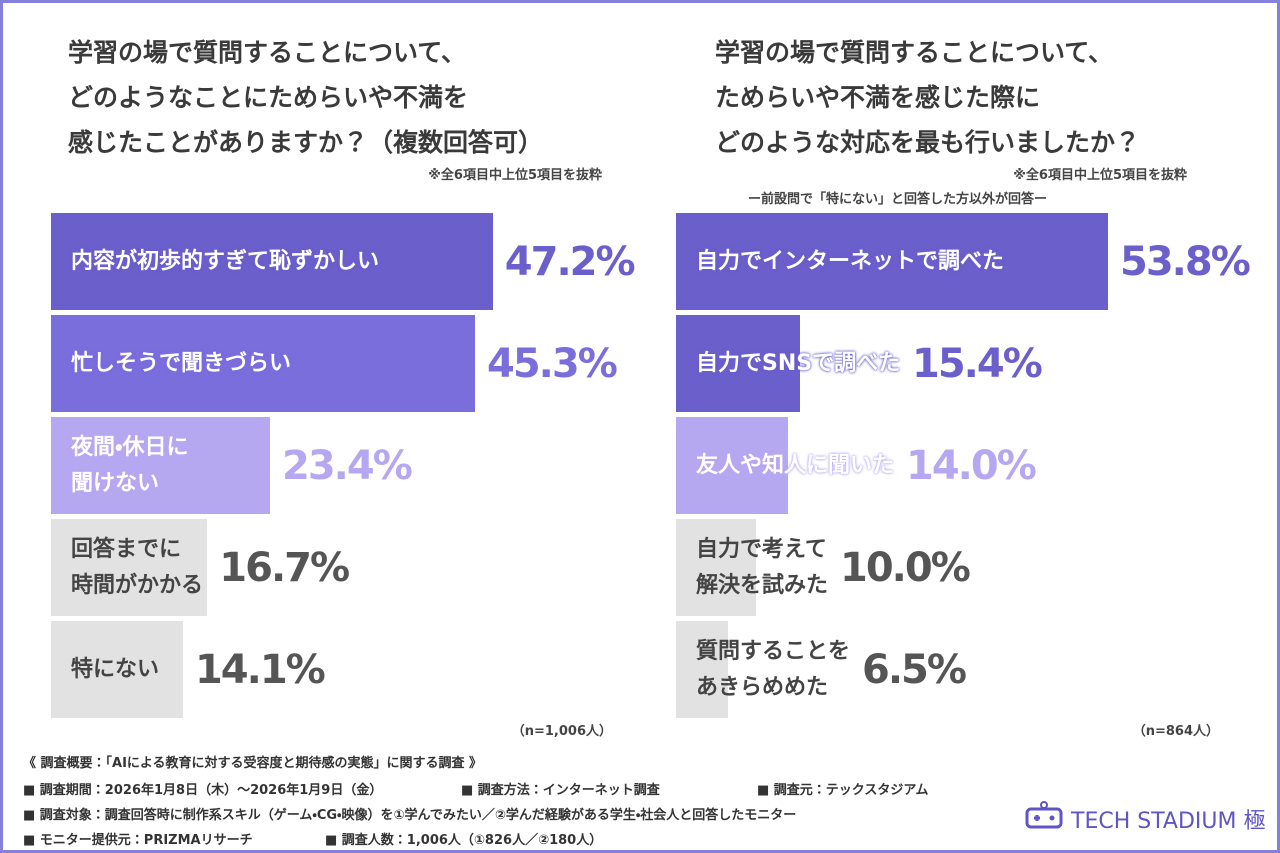 Image resolution: width=1280 pixels, height=853 pixels. I want to click on survey-item: ■ 調査方法：インターネット調査, so click(560, 790).